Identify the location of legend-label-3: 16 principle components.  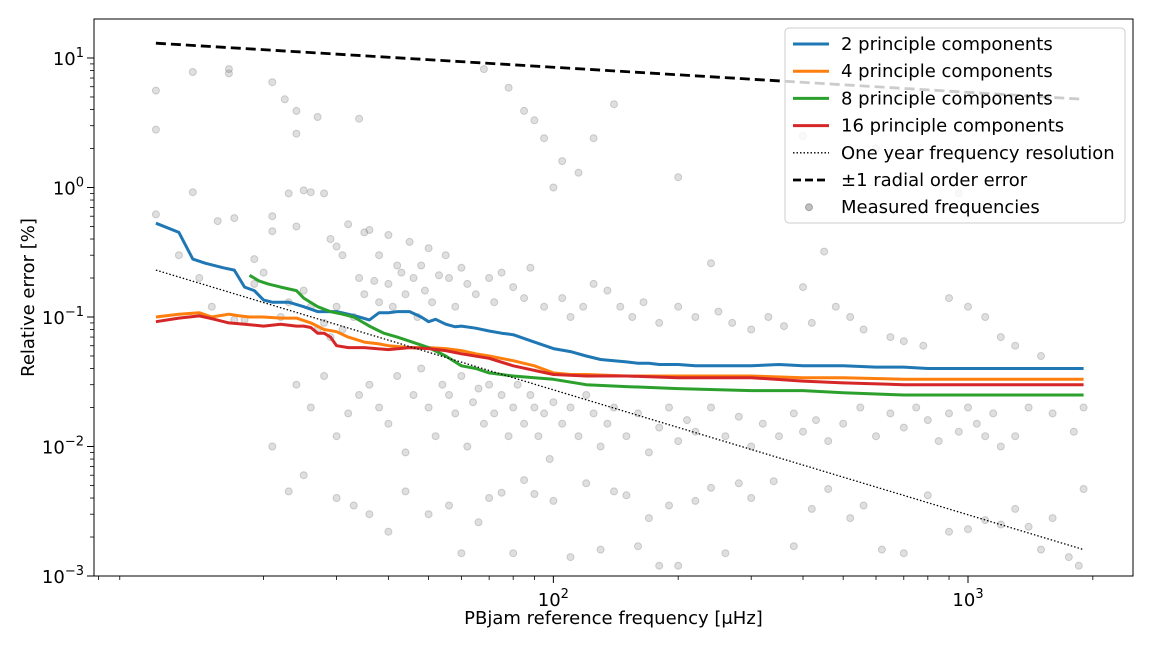
(952, 126).